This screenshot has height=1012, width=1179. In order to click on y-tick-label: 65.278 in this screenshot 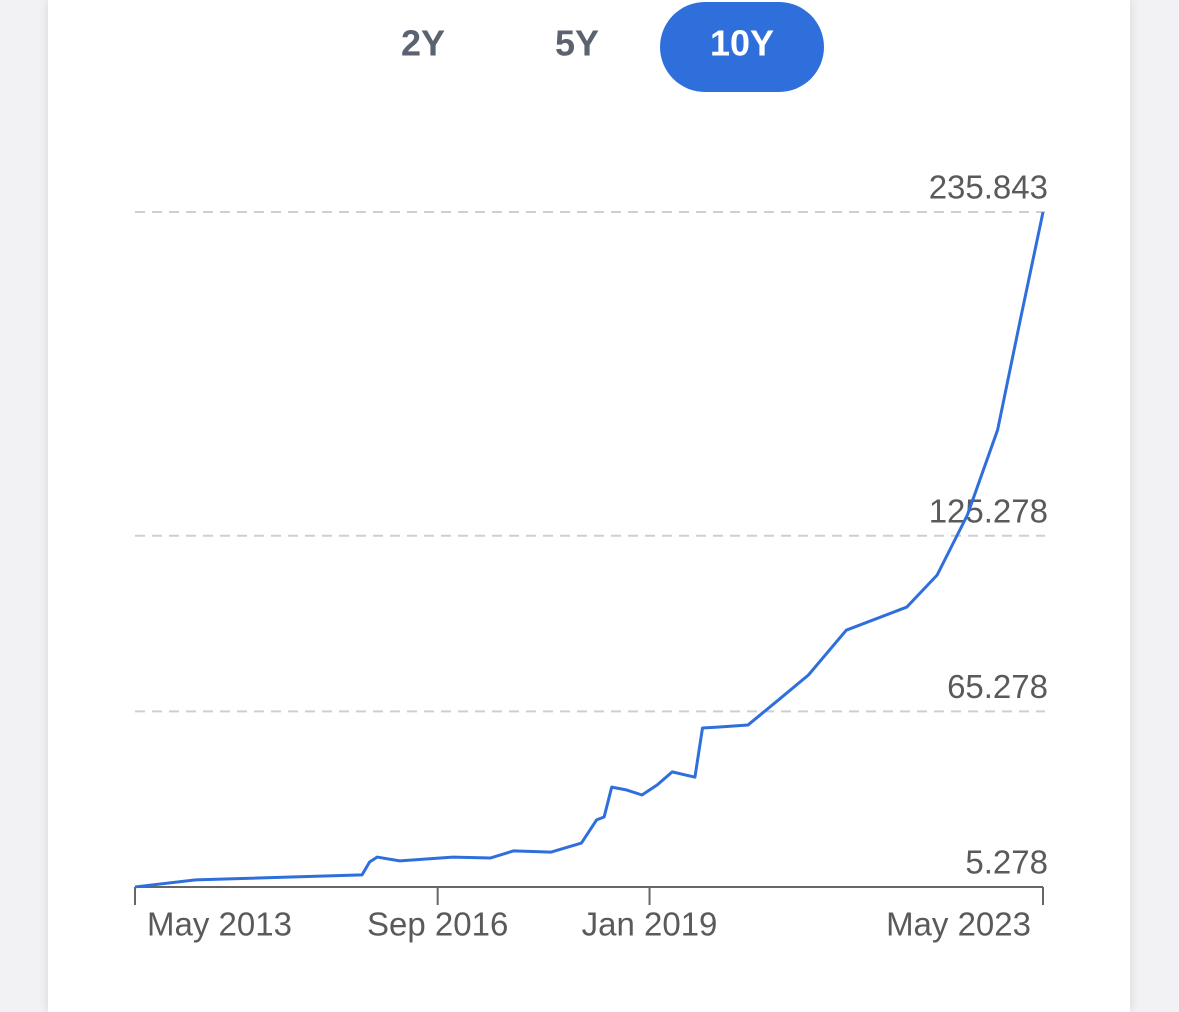, I will do `click(997, 686)`.